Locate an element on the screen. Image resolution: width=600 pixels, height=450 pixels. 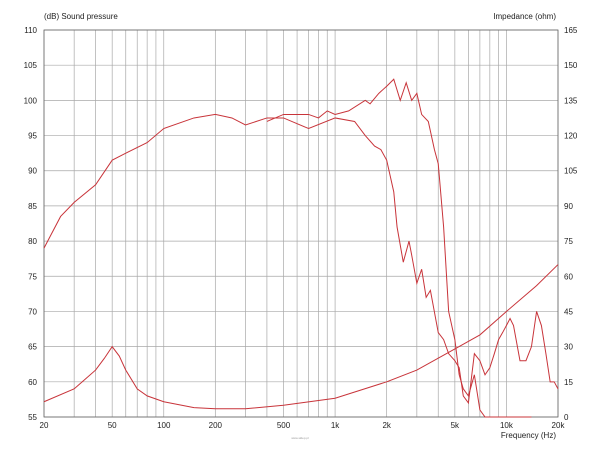
x-tick-label-7: 5k is located at coordinates (455, 425).